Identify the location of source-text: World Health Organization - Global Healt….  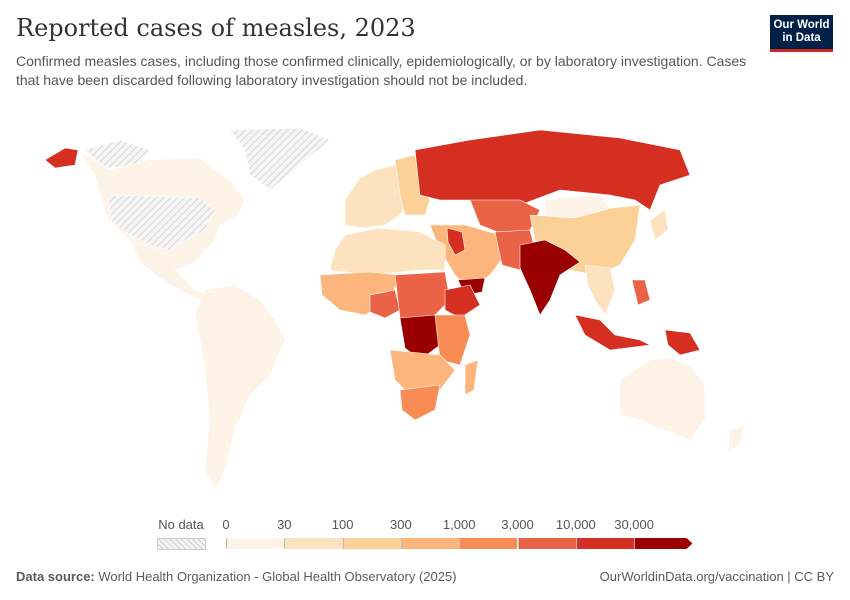
(277, 576).